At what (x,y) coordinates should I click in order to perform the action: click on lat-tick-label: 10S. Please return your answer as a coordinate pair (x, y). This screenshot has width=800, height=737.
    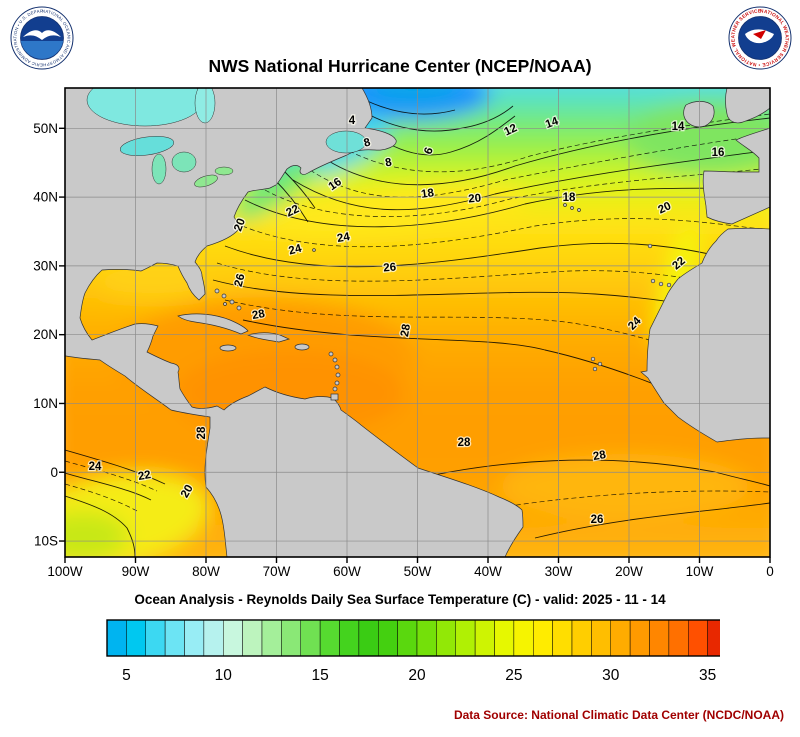
    Looking at the image, I should click on (46, 541).